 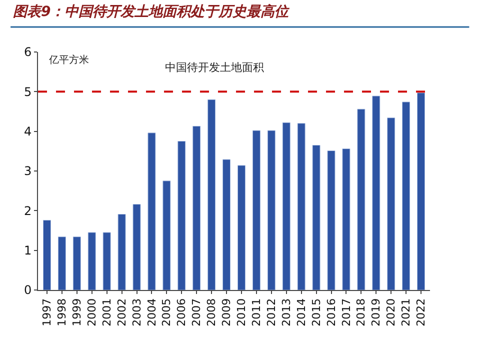 I want to click on y-tick-label: 5, so click(x=28, y=91).